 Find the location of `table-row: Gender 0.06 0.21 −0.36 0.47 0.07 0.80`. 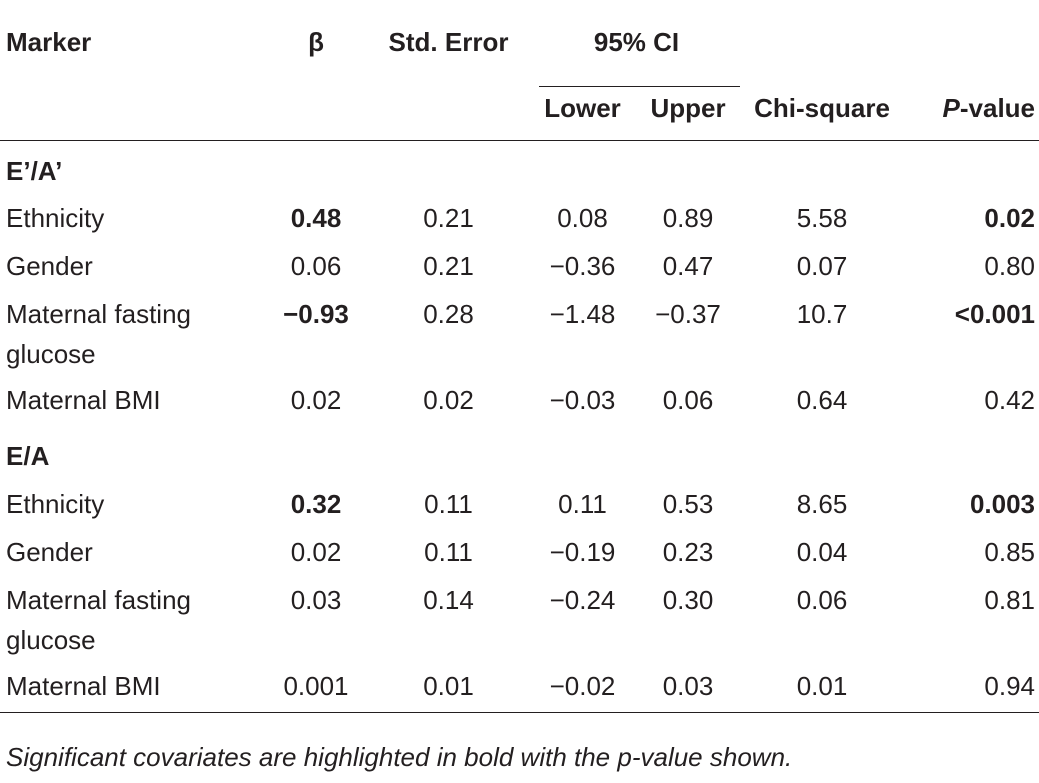

table-row: Gender 0.06 0.21 −0.36 0.47 0.07 0.80 is located at coordinates (519, 268).